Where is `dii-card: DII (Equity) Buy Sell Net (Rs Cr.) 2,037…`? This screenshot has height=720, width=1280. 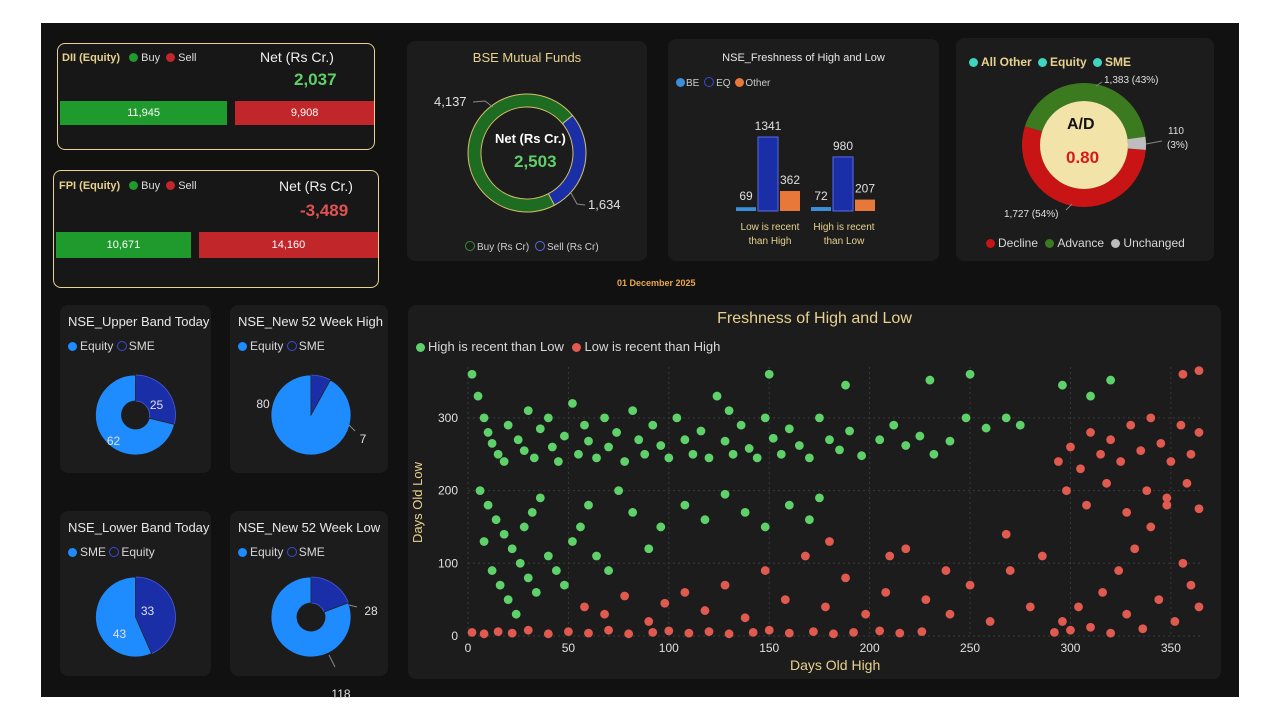
dii-card: DII (Equity) Buy Sell Net (Rs Cr.) 2,037… is located at coordinates (216, 96).